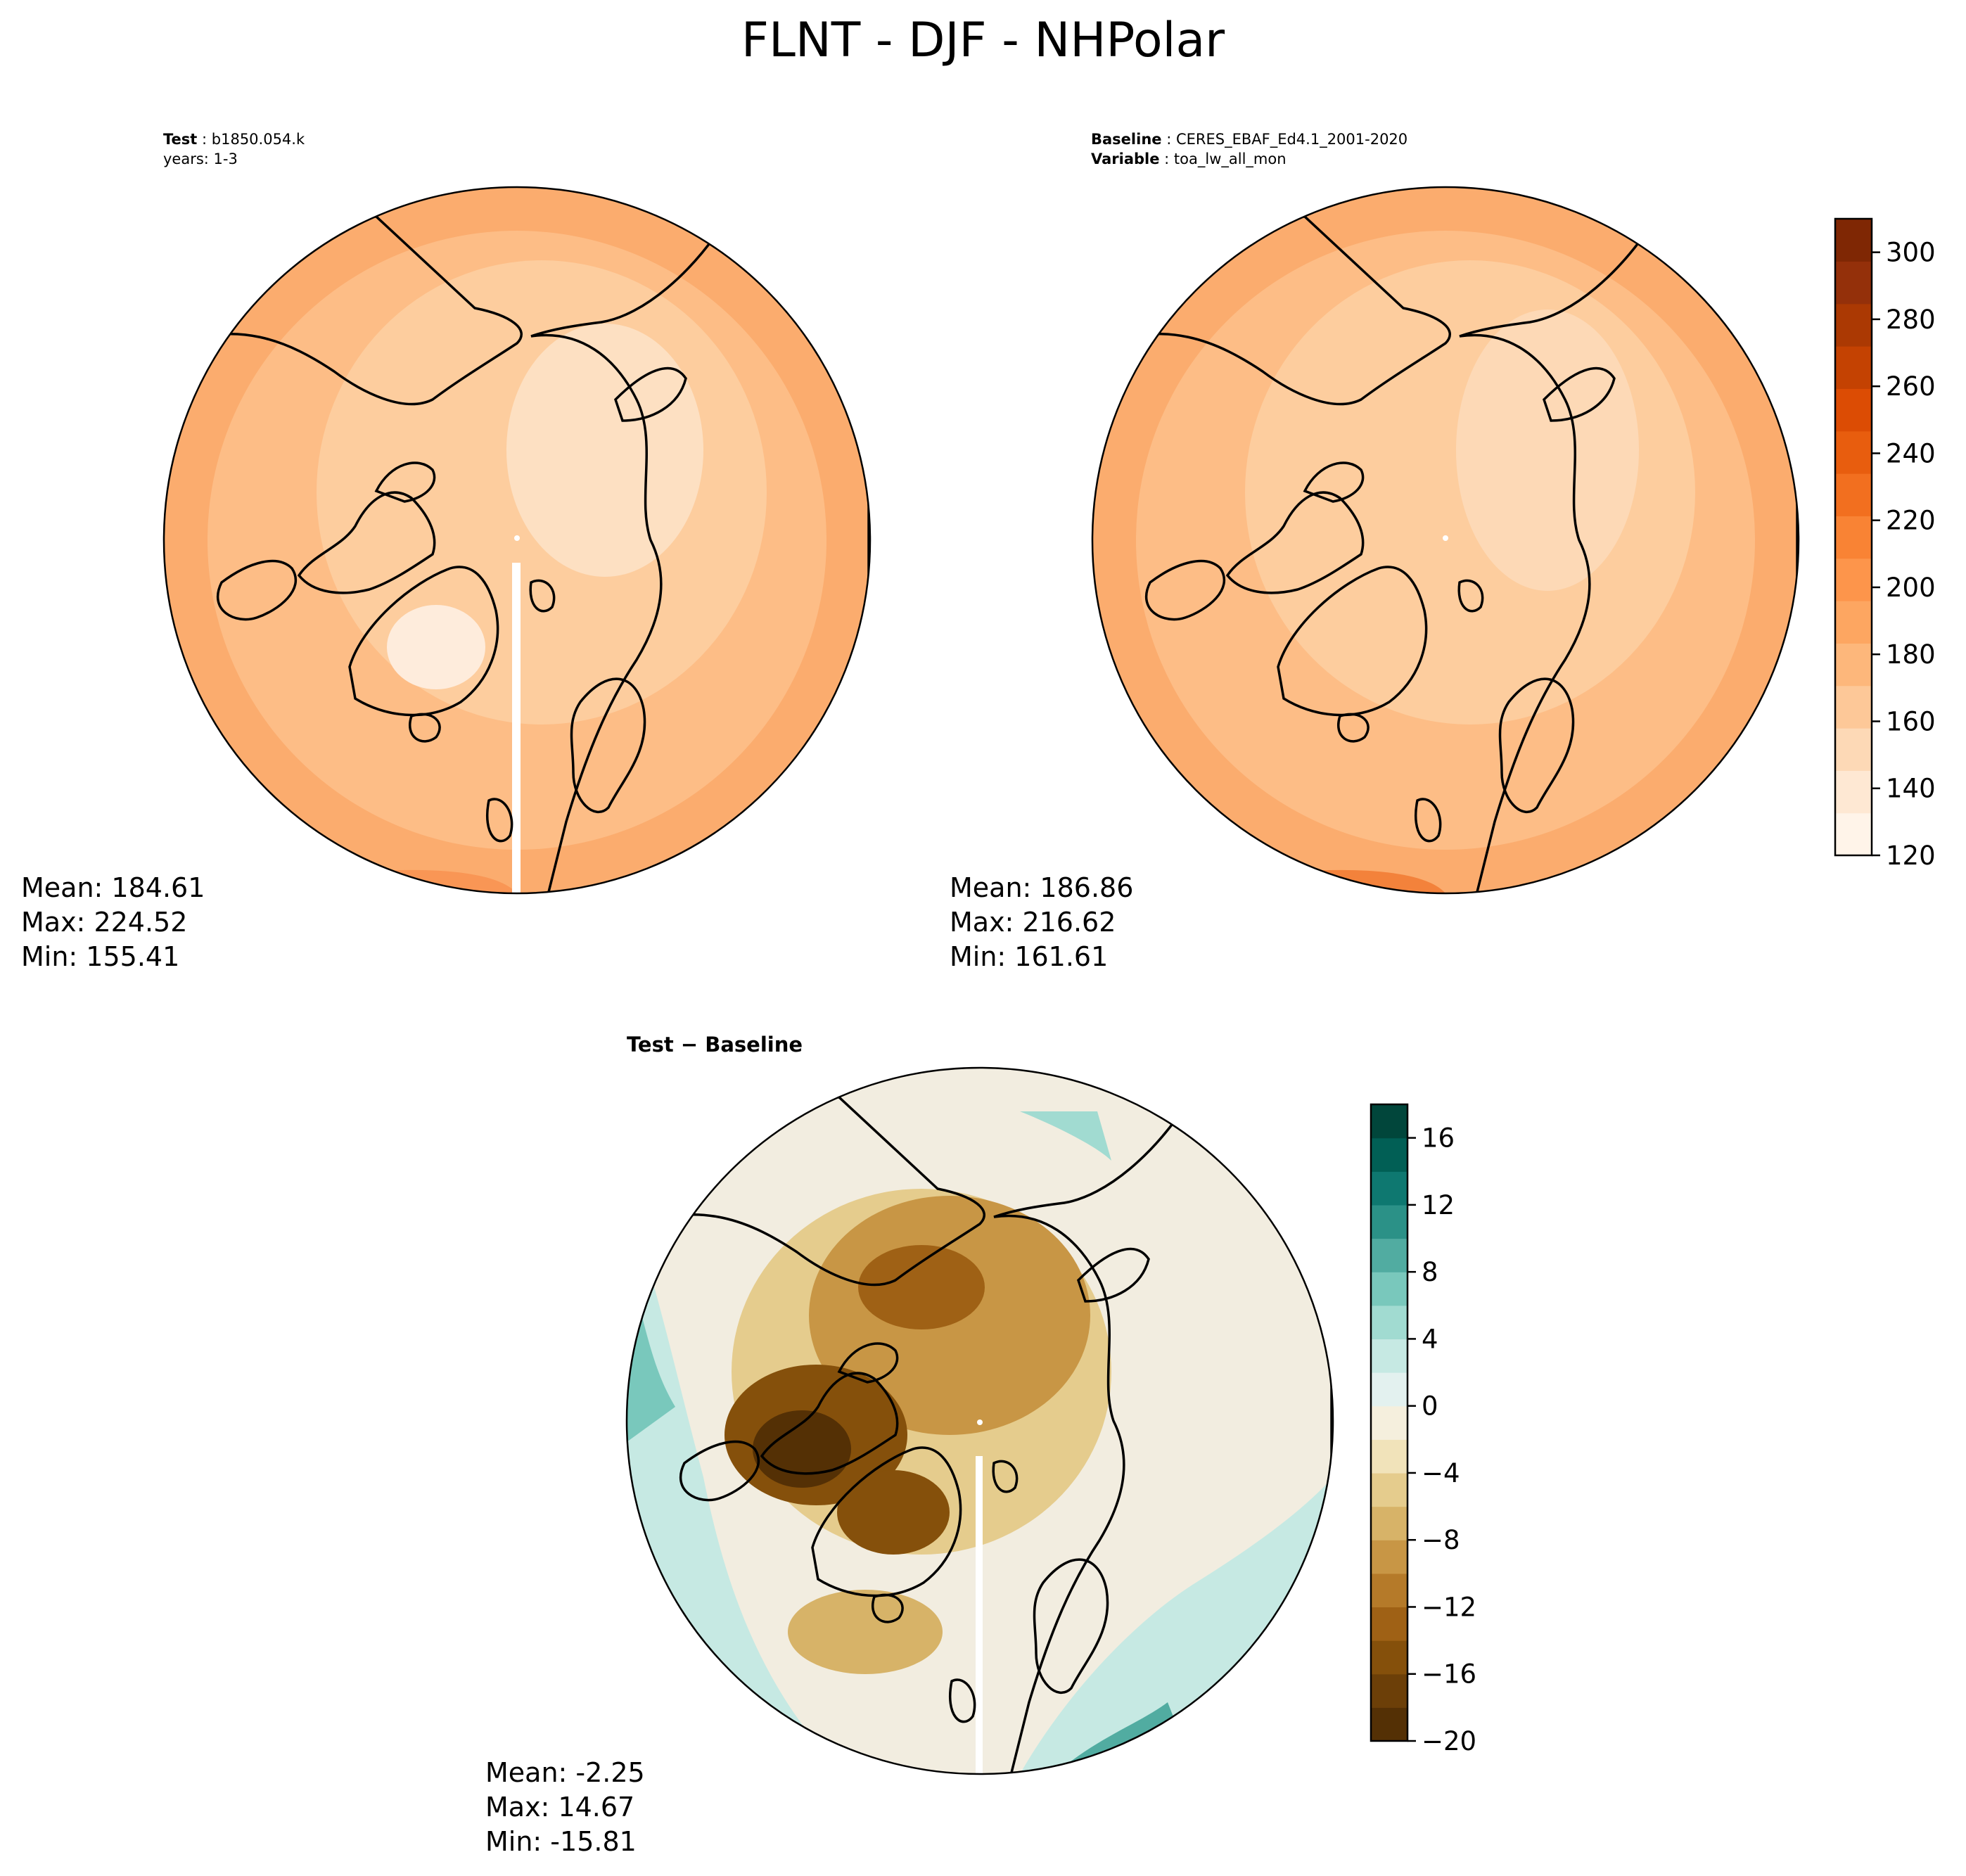 The image size is (1966, 1876). What do you see at coordinates (204, 139) in the screenshot?
I see `test-colon: :` at bounding box center [204, 139].